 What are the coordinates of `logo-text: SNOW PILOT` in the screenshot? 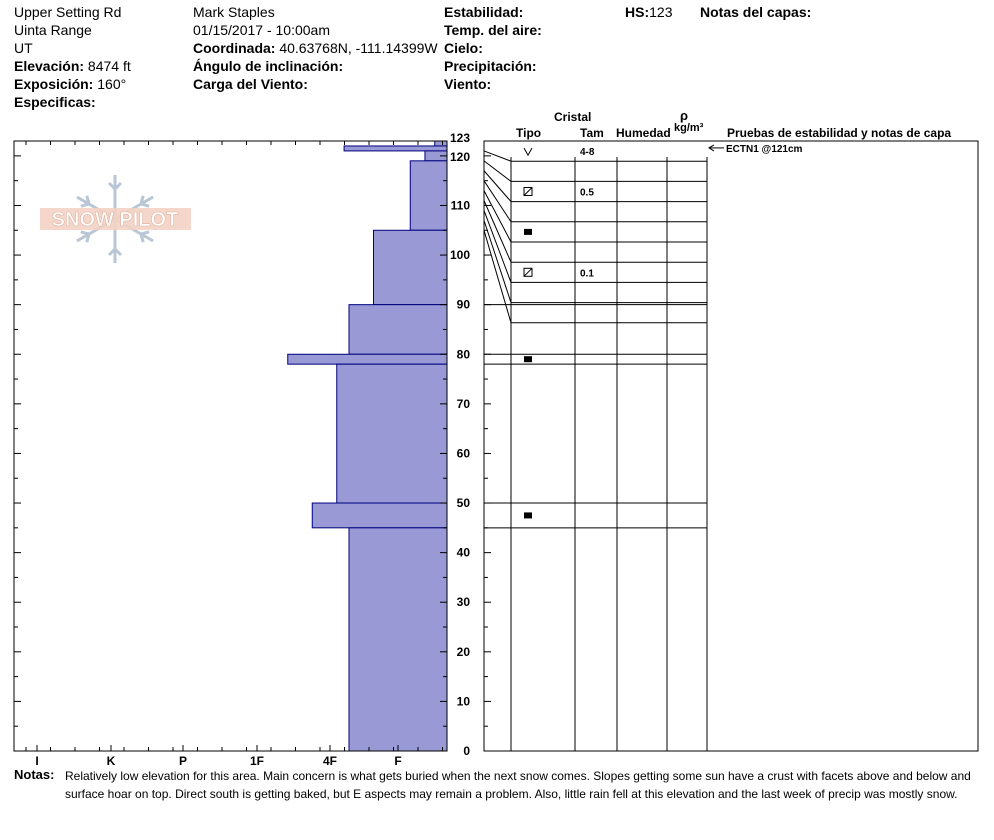 It's located at (115, 220).